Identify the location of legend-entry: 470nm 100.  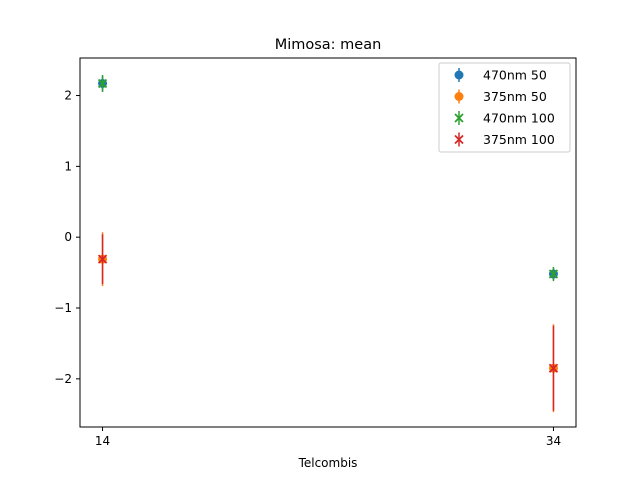
(504, 118).